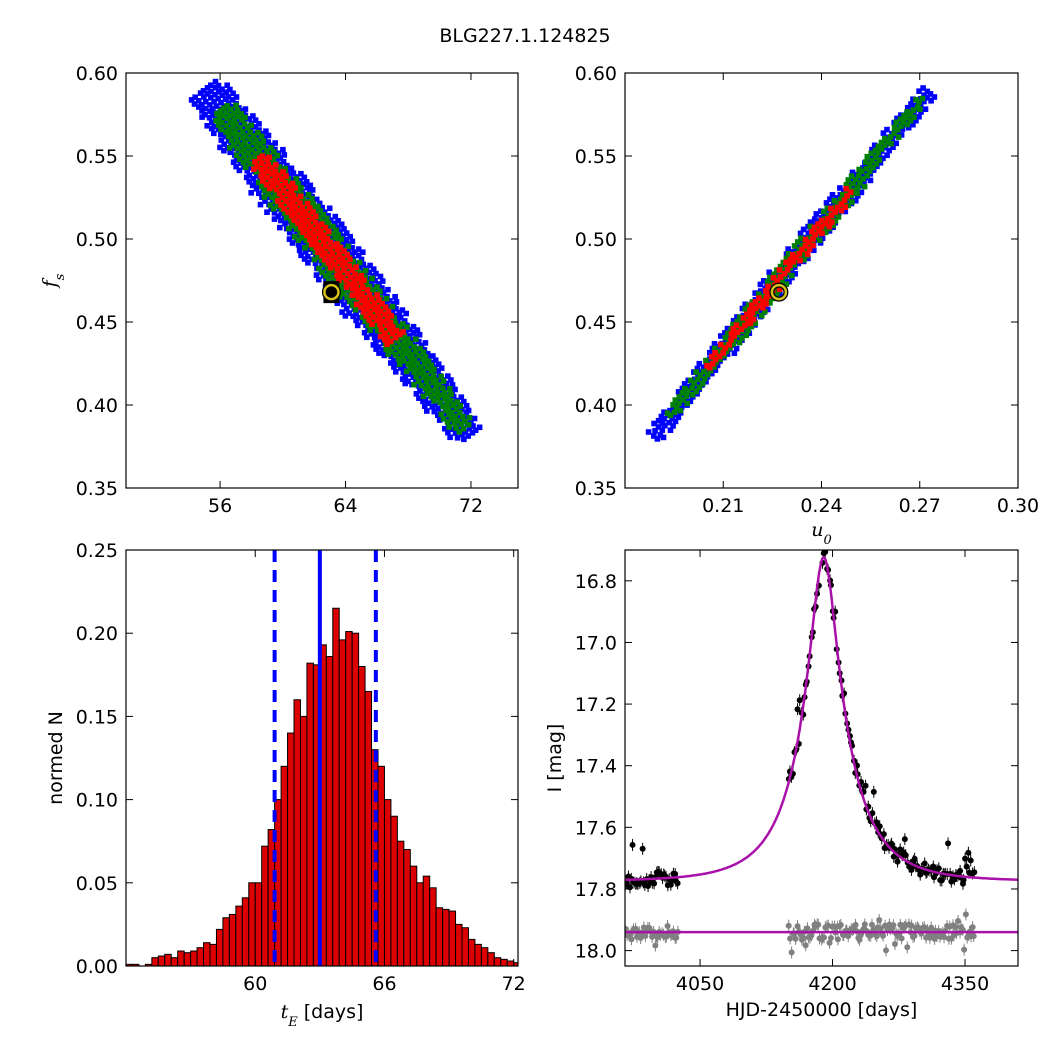 The height and width of the screenshot is (1050, 1050). What do you see at coordinates (596, 890) in the screenshot?
I see `y-tick-label: 17.8` at bounding box center [596, 890].